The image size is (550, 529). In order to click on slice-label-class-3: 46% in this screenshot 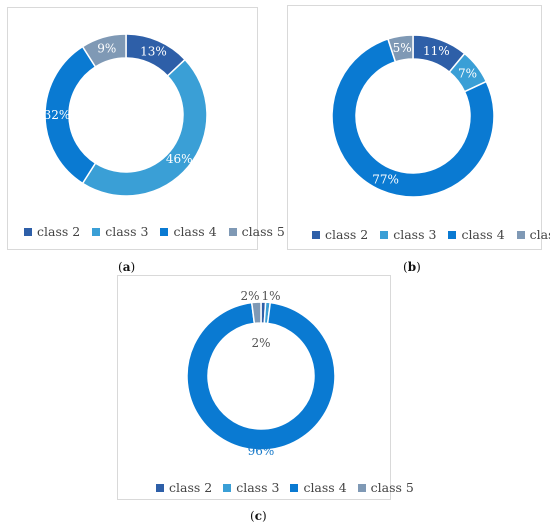, I will do `click(179, 159)`.